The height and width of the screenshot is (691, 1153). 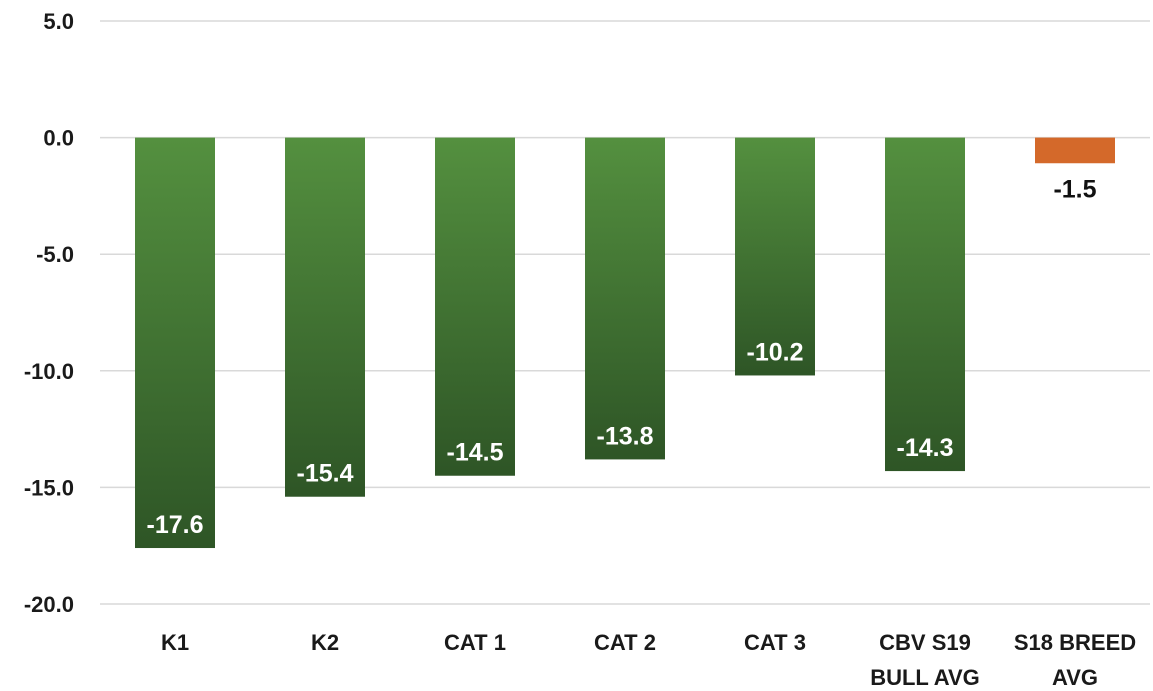 I want to click on y-tick-label: -20.0, so click(x=49, y=604).